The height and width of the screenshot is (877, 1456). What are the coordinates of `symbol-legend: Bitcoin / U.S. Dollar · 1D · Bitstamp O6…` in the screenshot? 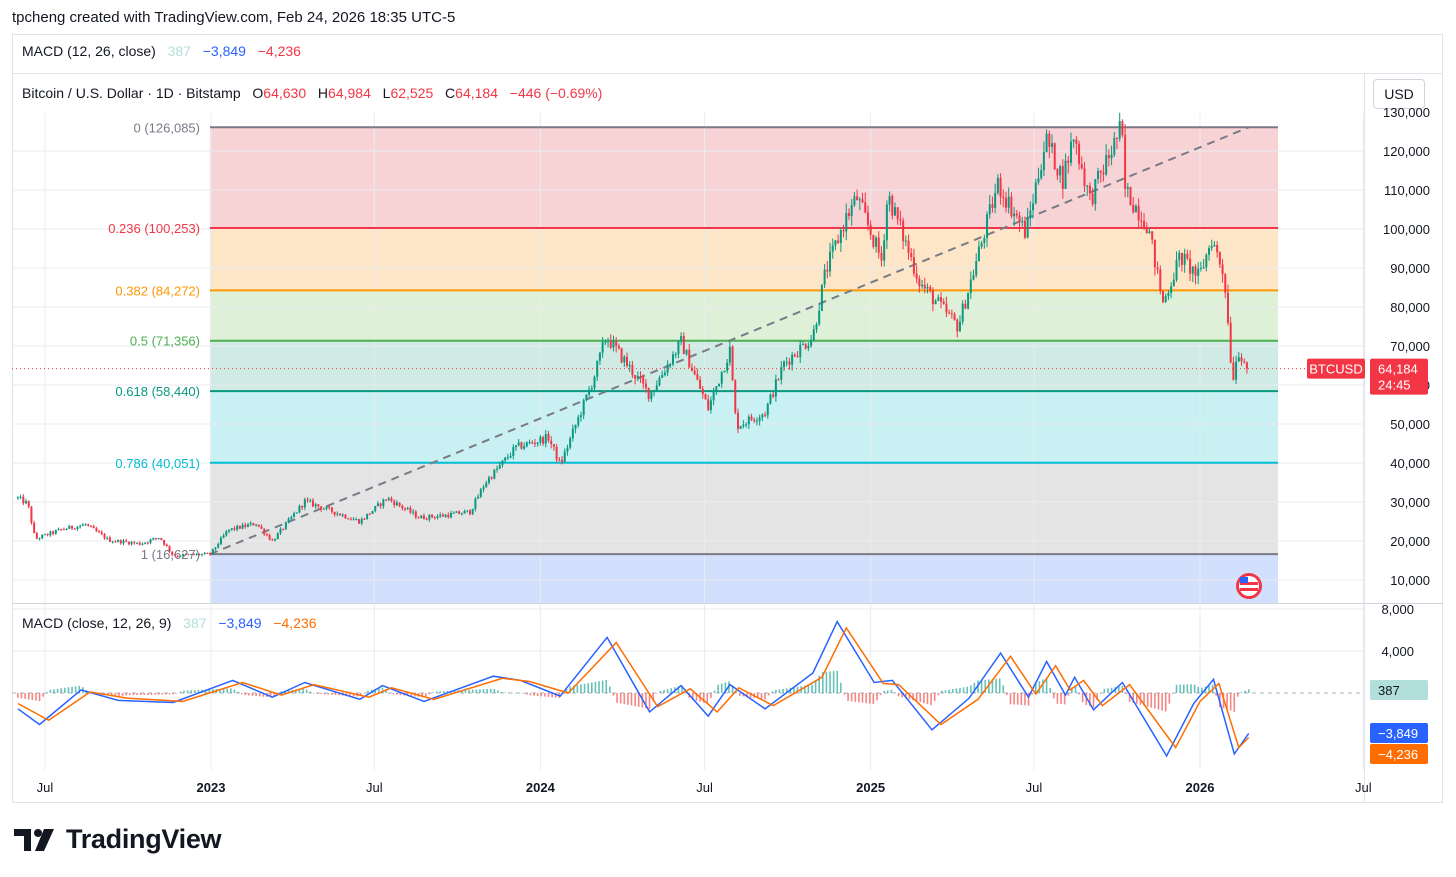 It's located at (312, 93).